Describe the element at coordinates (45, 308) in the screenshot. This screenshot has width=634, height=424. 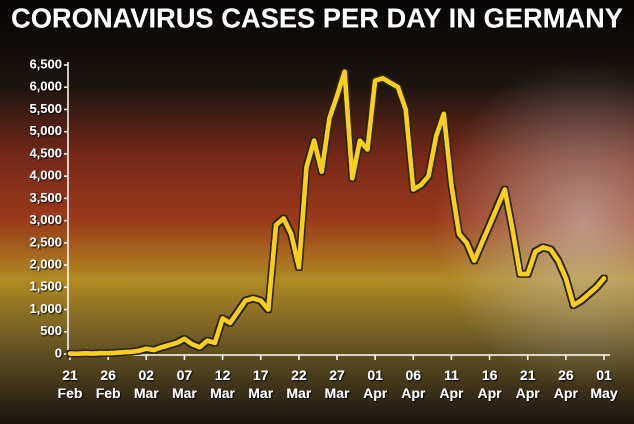
I see `y-tick-label: 1,000` at that location.